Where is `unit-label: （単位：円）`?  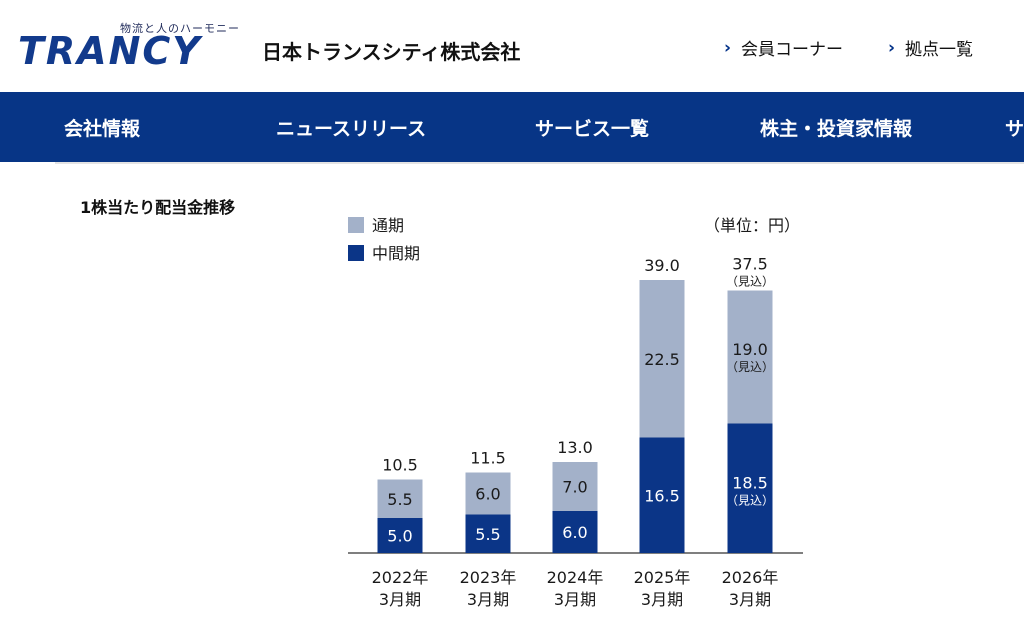 unit-label: （単位：円） is located at coordinates (752, 225).